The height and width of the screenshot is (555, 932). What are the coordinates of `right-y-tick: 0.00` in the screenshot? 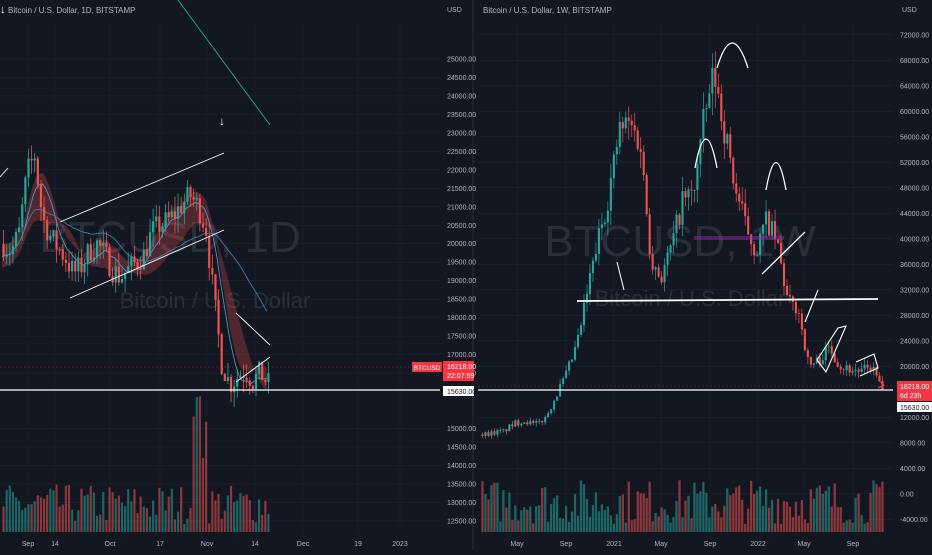 It's located at (907, 494).